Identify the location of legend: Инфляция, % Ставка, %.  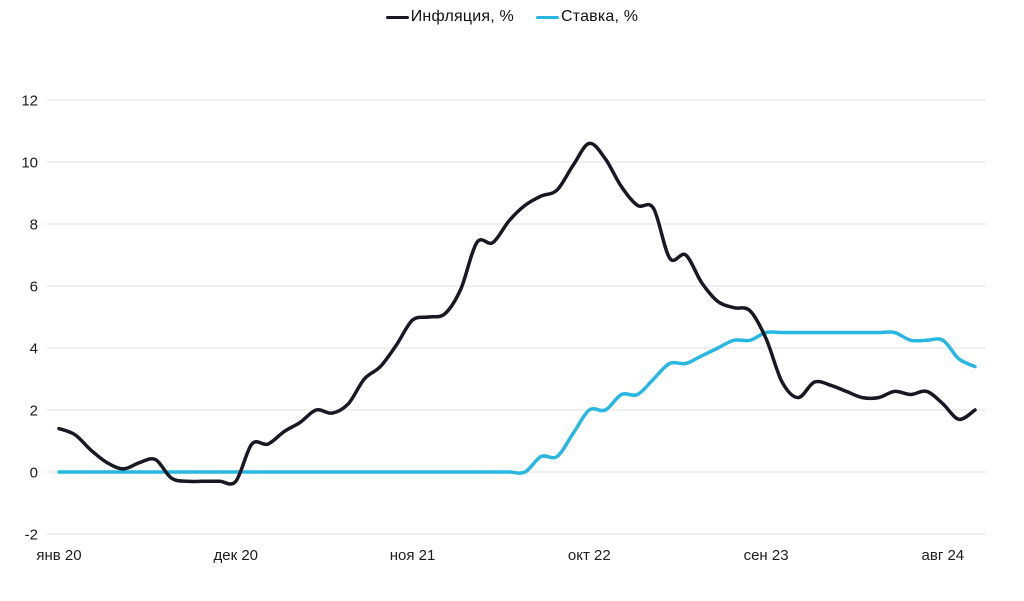
(512, 17).